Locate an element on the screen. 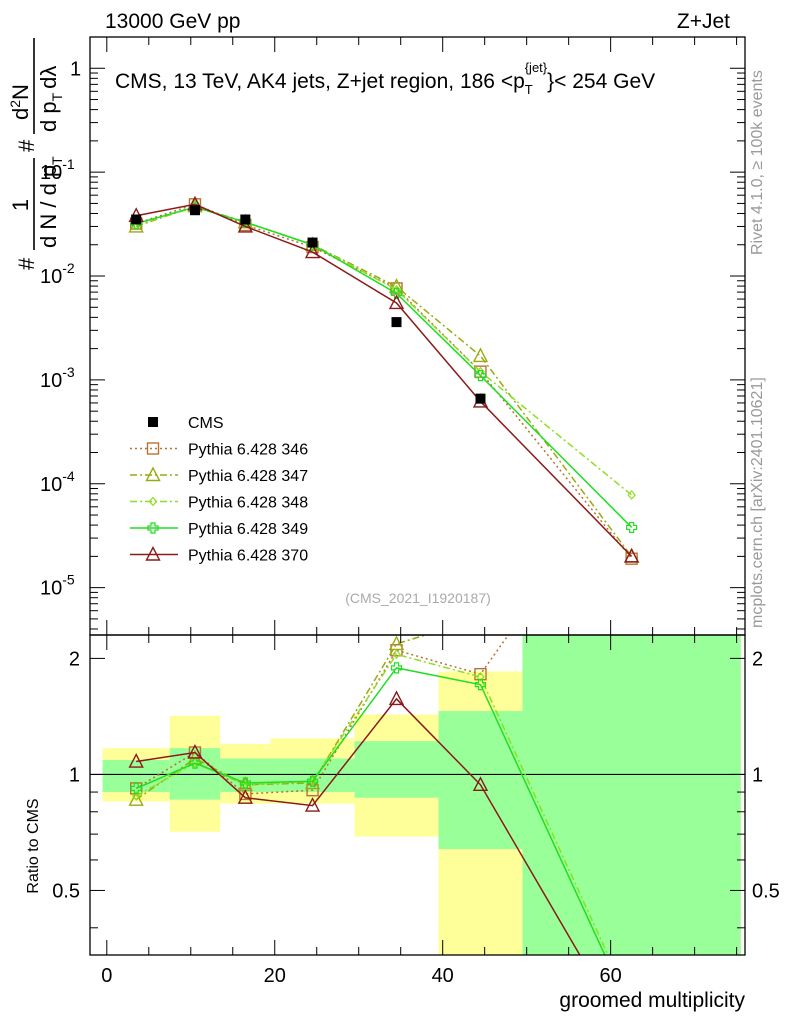  analysis-id: (CMS_2021_I1920187) is located at coordinates (418, 598).